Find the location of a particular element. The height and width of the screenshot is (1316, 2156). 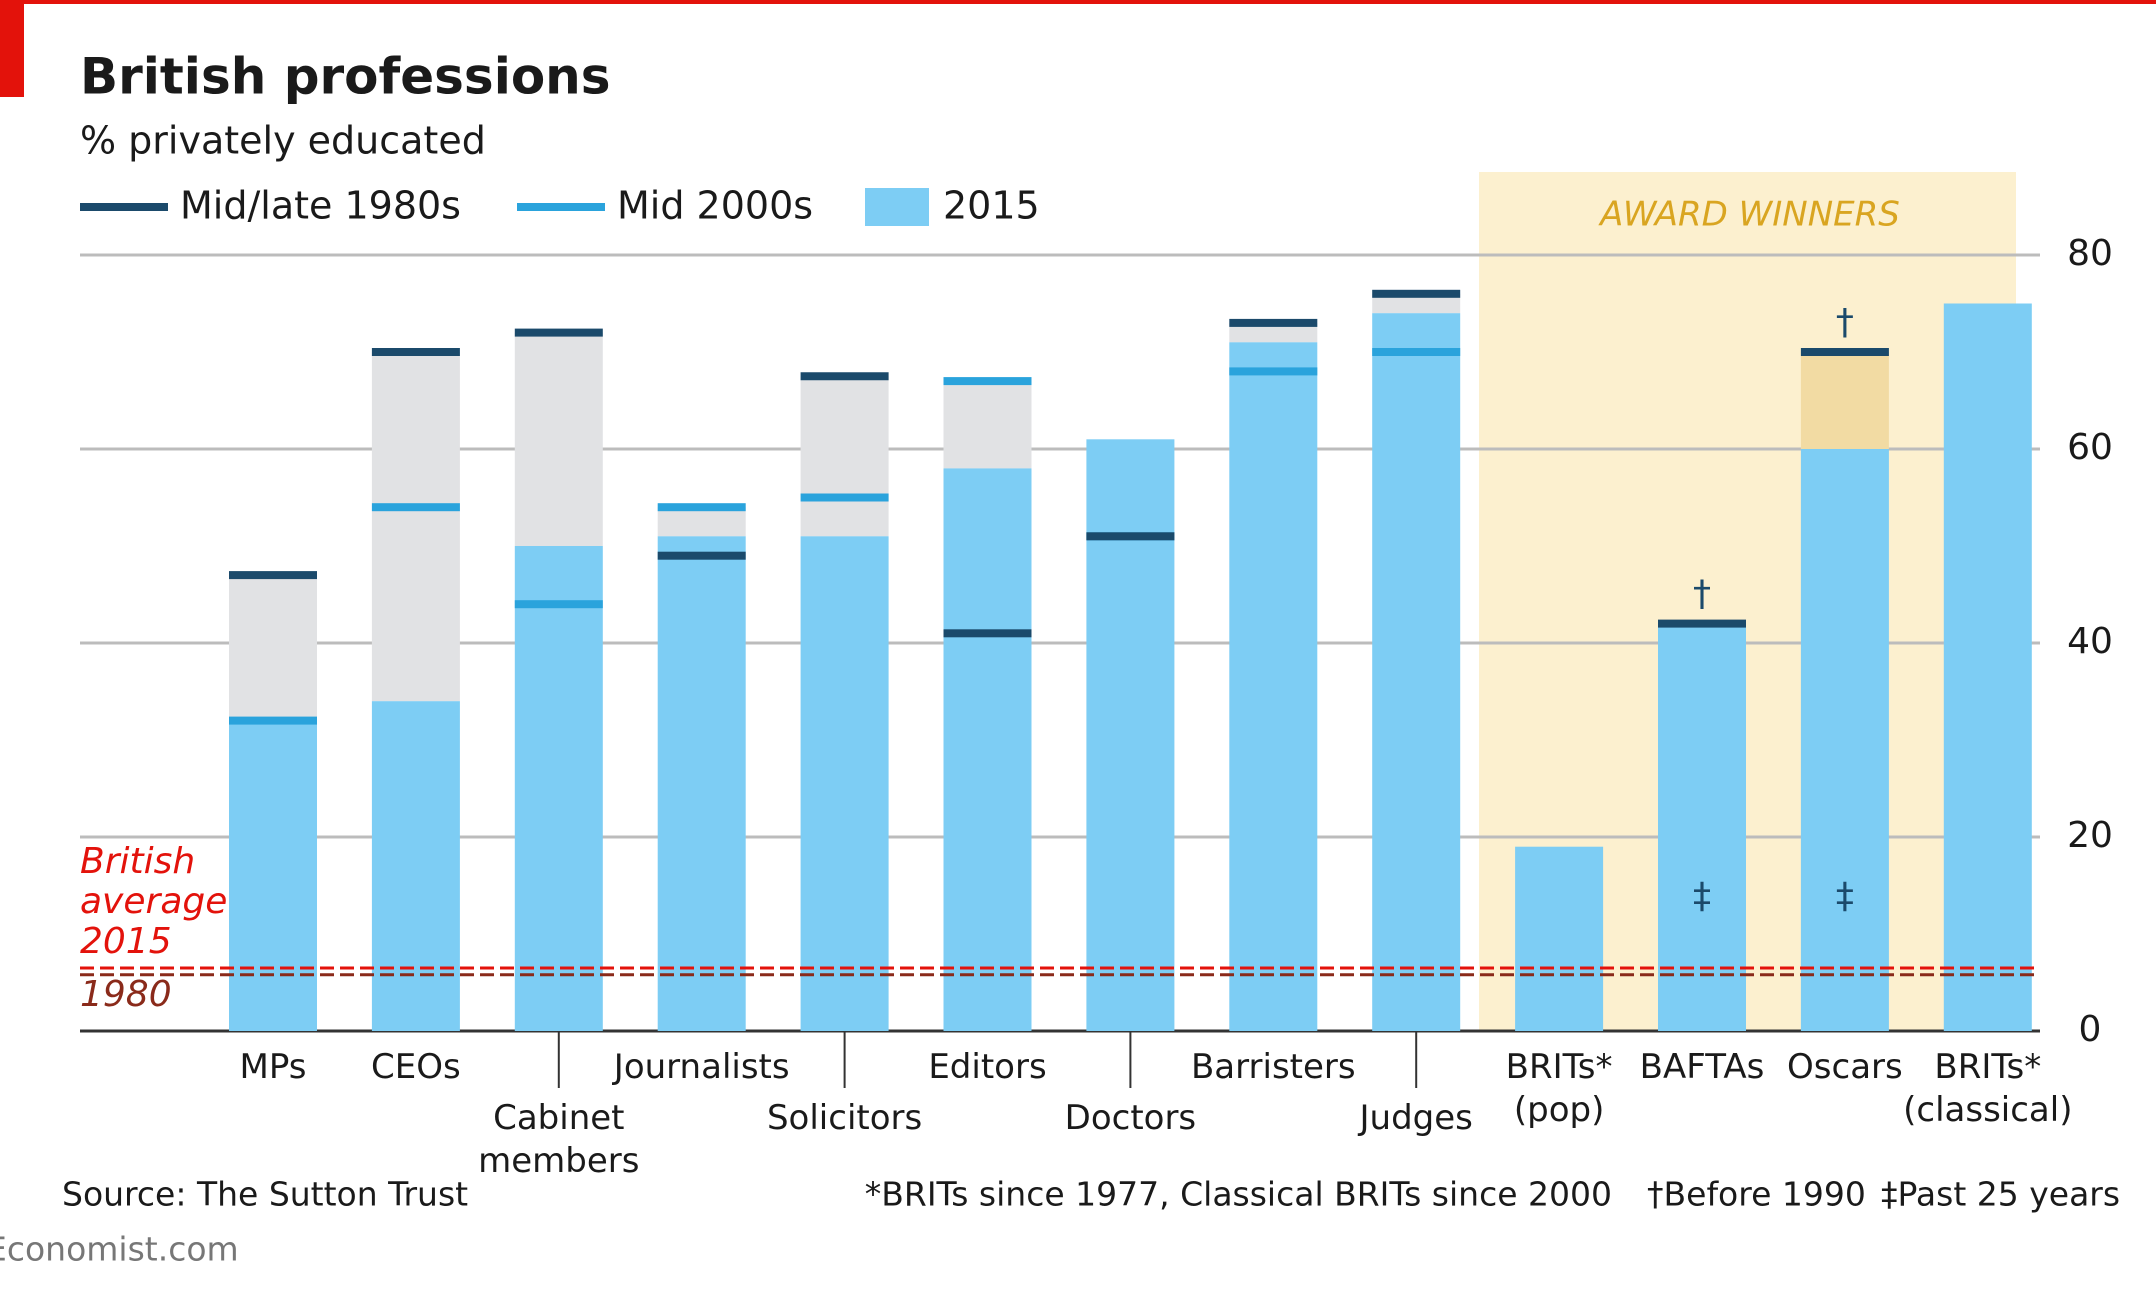

x-tick-label: Judges is located at coordinates (1415, 1118).